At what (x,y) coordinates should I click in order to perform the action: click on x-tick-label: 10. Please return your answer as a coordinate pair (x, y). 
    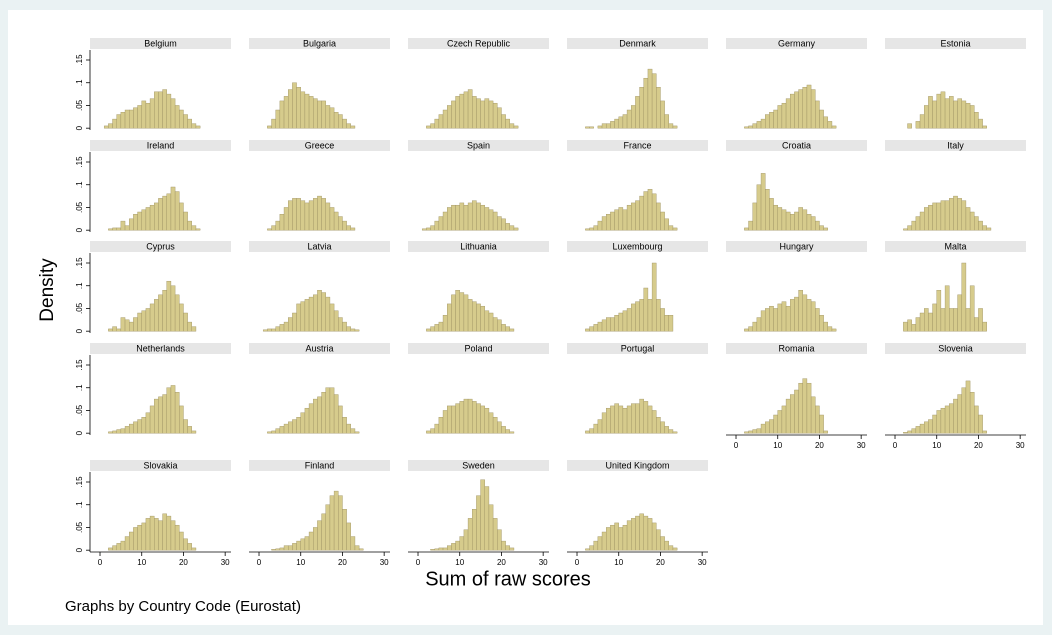
    Looking at the image, I should click on (459, 562).